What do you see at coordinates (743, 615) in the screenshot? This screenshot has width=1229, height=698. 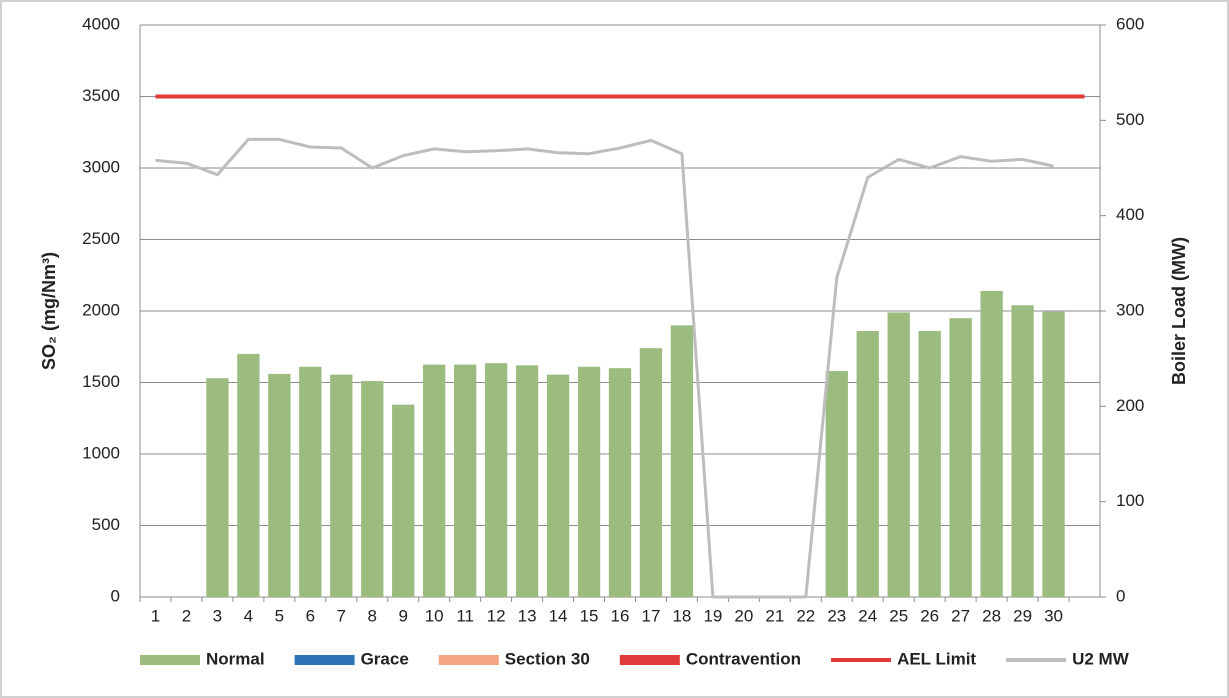 I see `x-tick-label: 20` at bounding box center [743, 615].